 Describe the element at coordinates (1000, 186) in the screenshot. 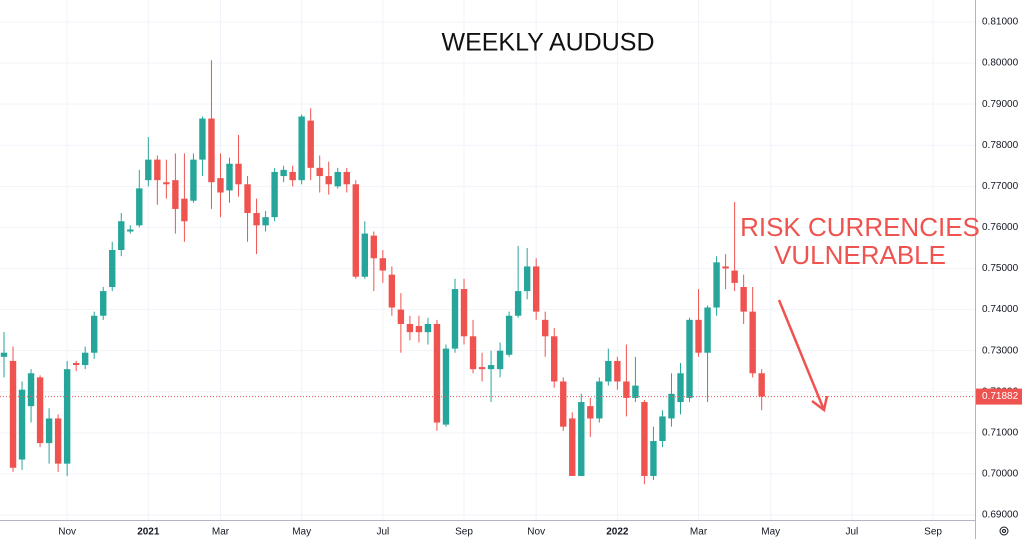

I see `y-tick-label: 0.77000` at that location.